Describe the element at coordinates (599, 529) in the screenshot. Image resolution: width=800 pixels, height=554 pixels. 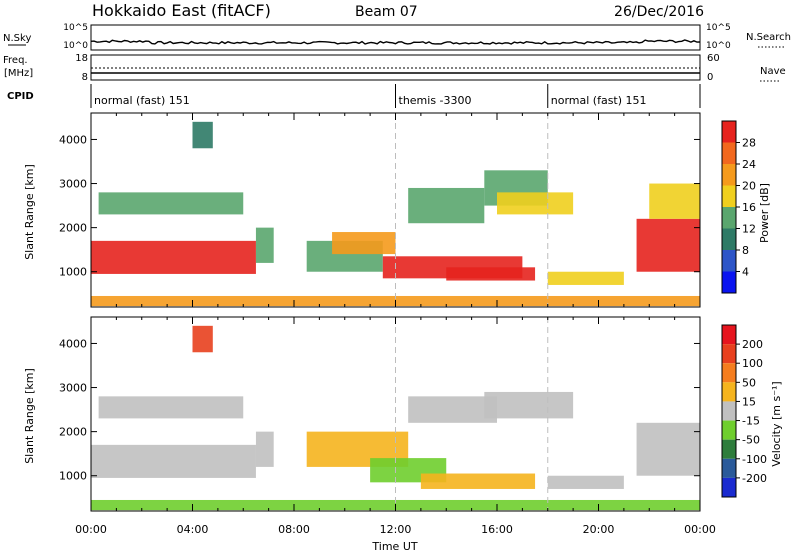
I see `x-tick-label: 20:00` at that location.